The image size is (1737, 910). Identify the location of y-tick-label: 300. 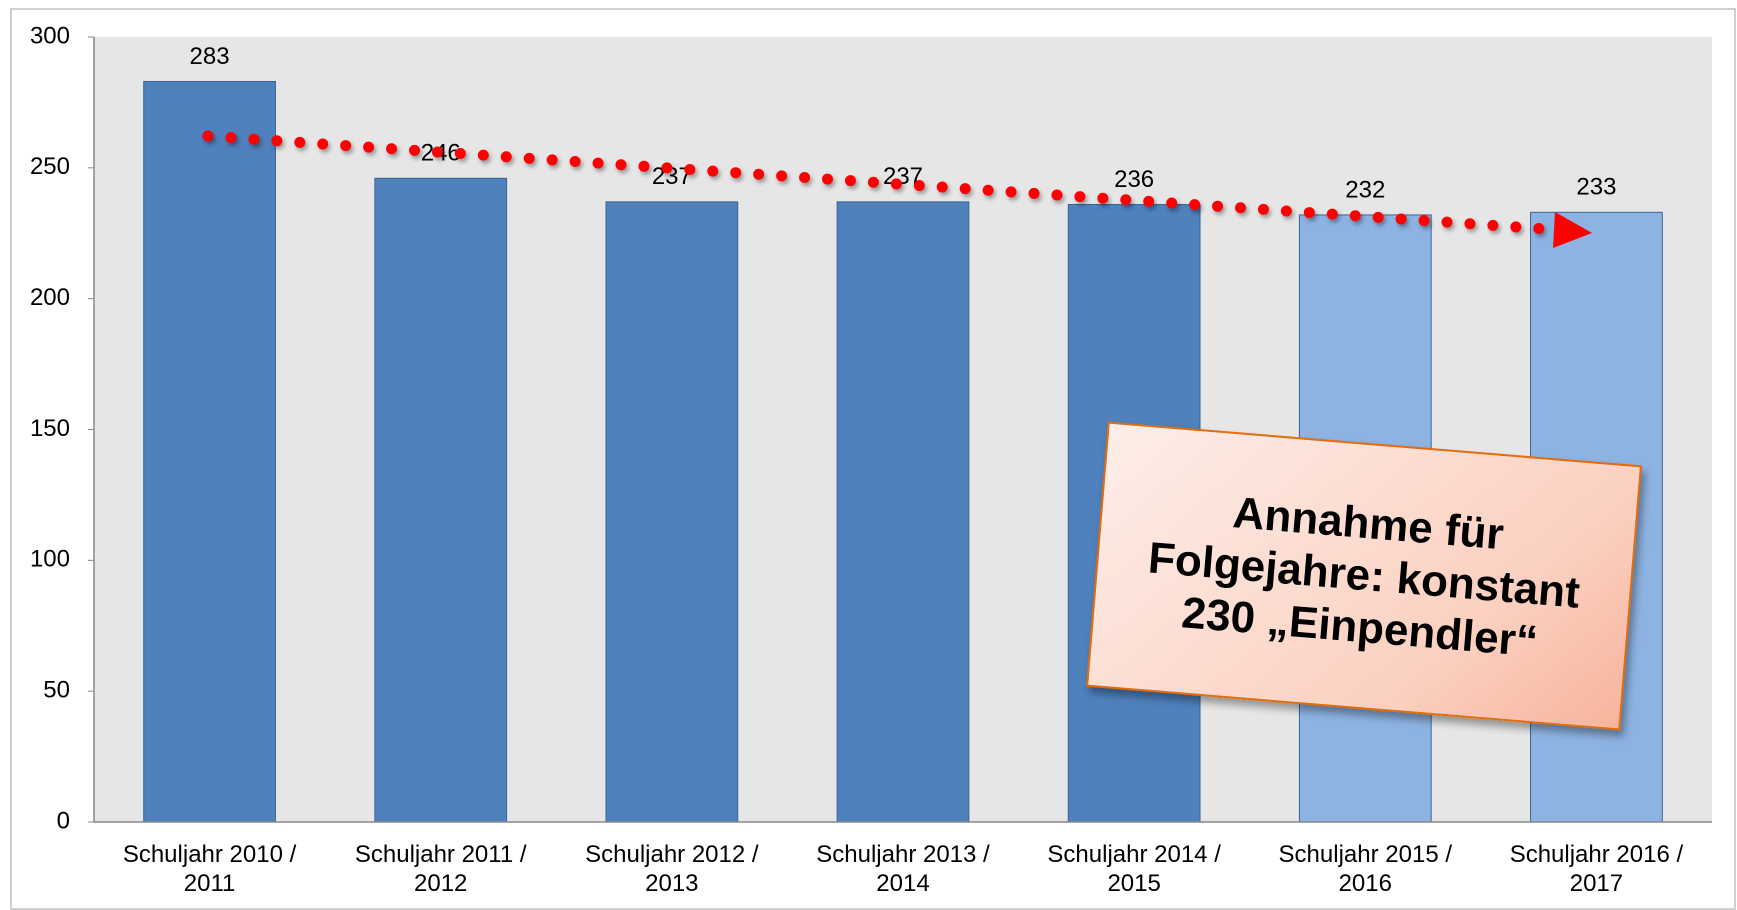
(50, 35).